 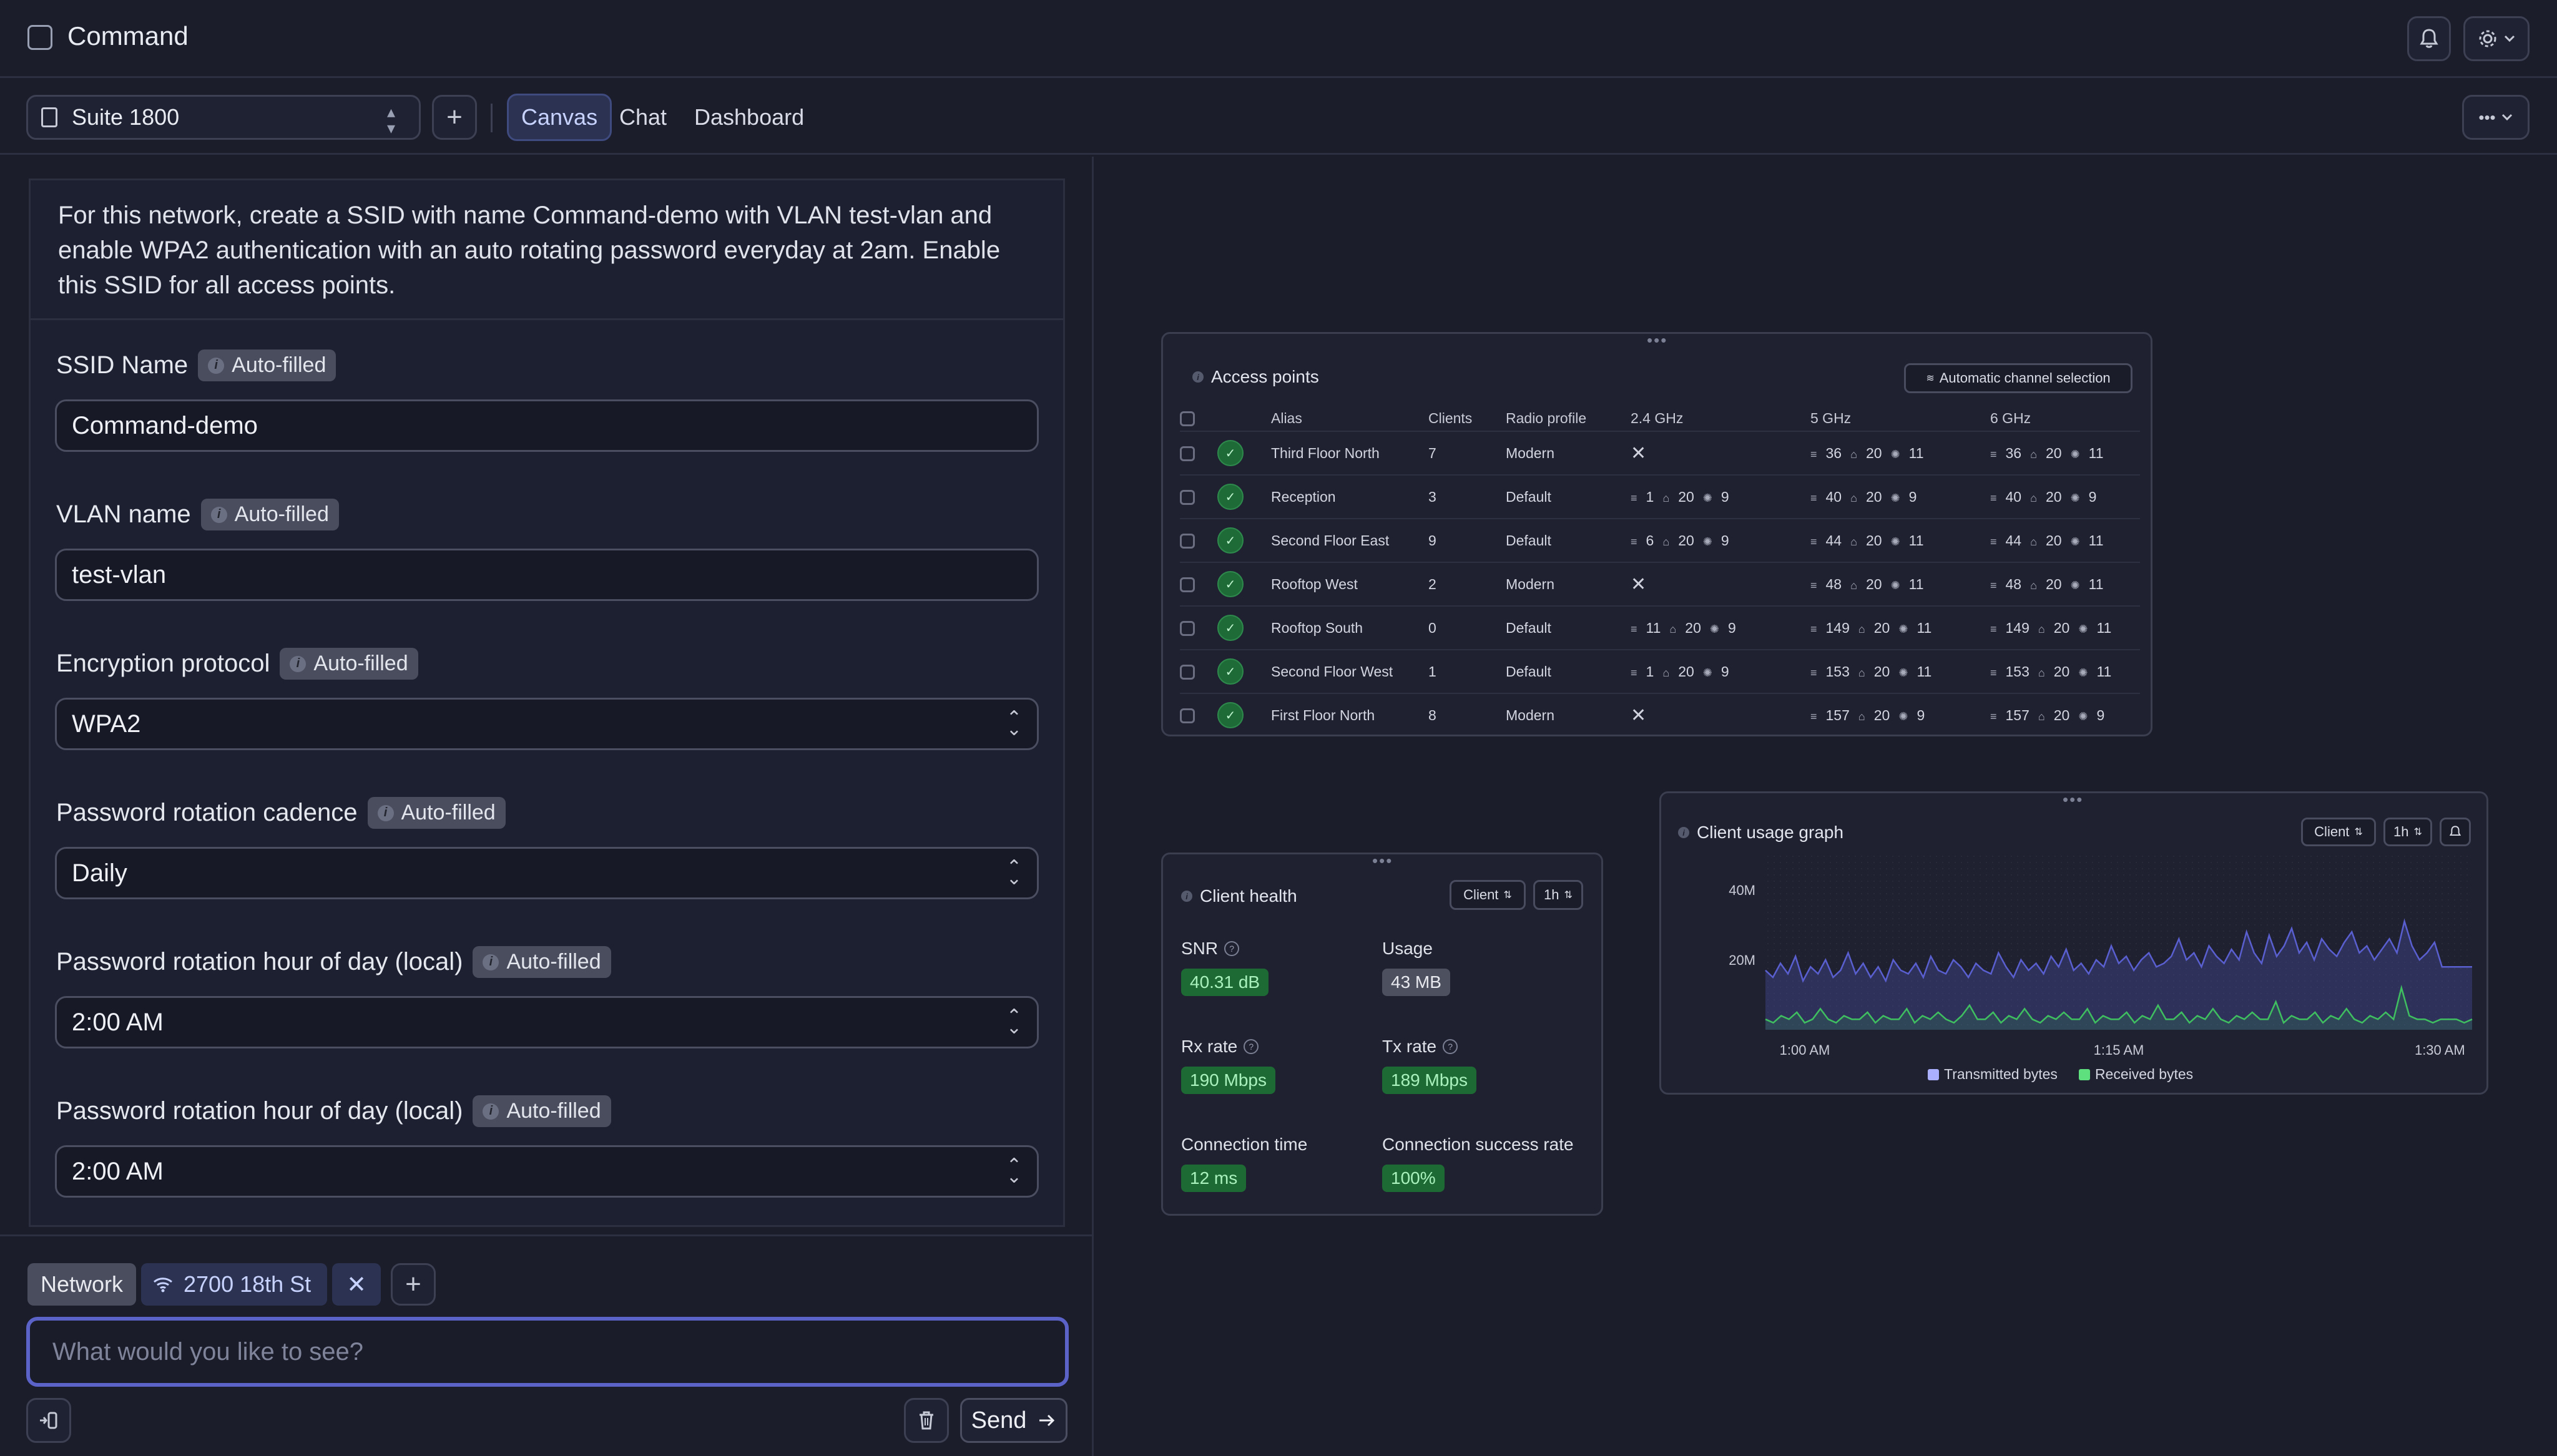 I want to click on radio-g5-cell: ≡ 44 ⌂ 20 ✺ 11, so click(x=1900, y=540).